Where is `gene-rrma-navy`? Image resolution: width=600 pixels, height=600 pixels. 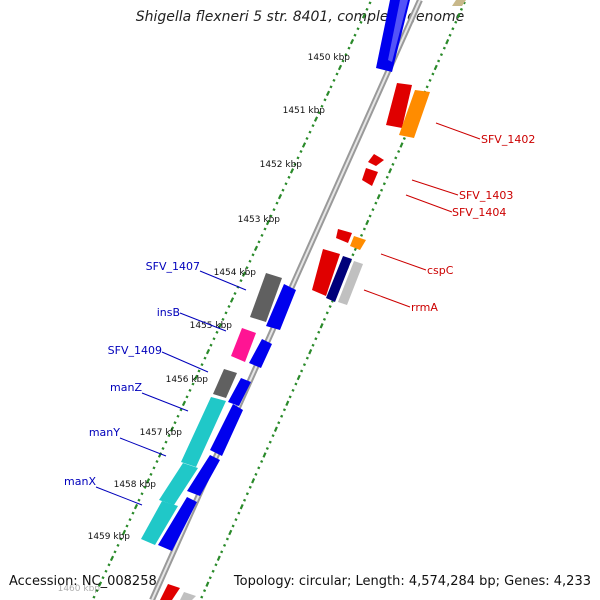
gene-rrma-navy is located at coordinates (339, 279).